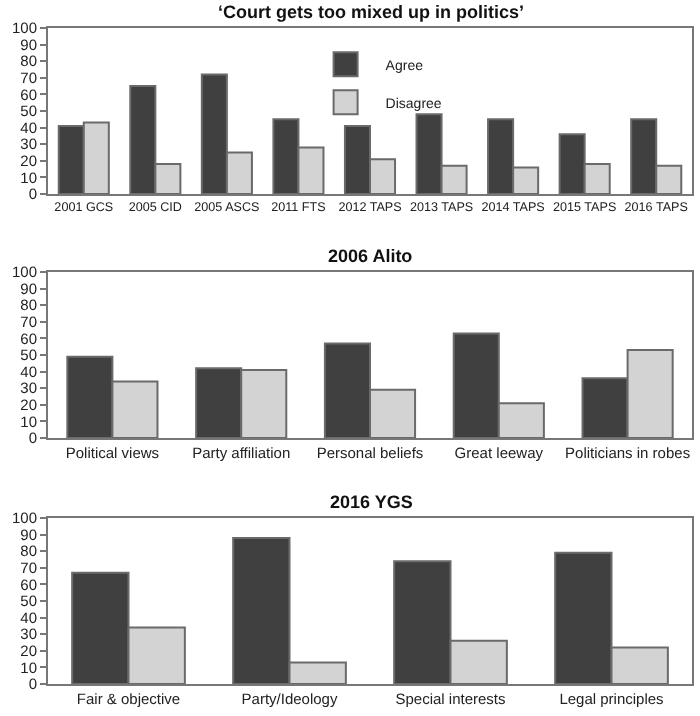 Image resolution: width=700 pixels, height=716 pixels. What do you see at coordinates (371, 12) in the screenshot?
I see `chart-title: ‘Court gets too mixed up in politics’` at bounding box center [371, 12].